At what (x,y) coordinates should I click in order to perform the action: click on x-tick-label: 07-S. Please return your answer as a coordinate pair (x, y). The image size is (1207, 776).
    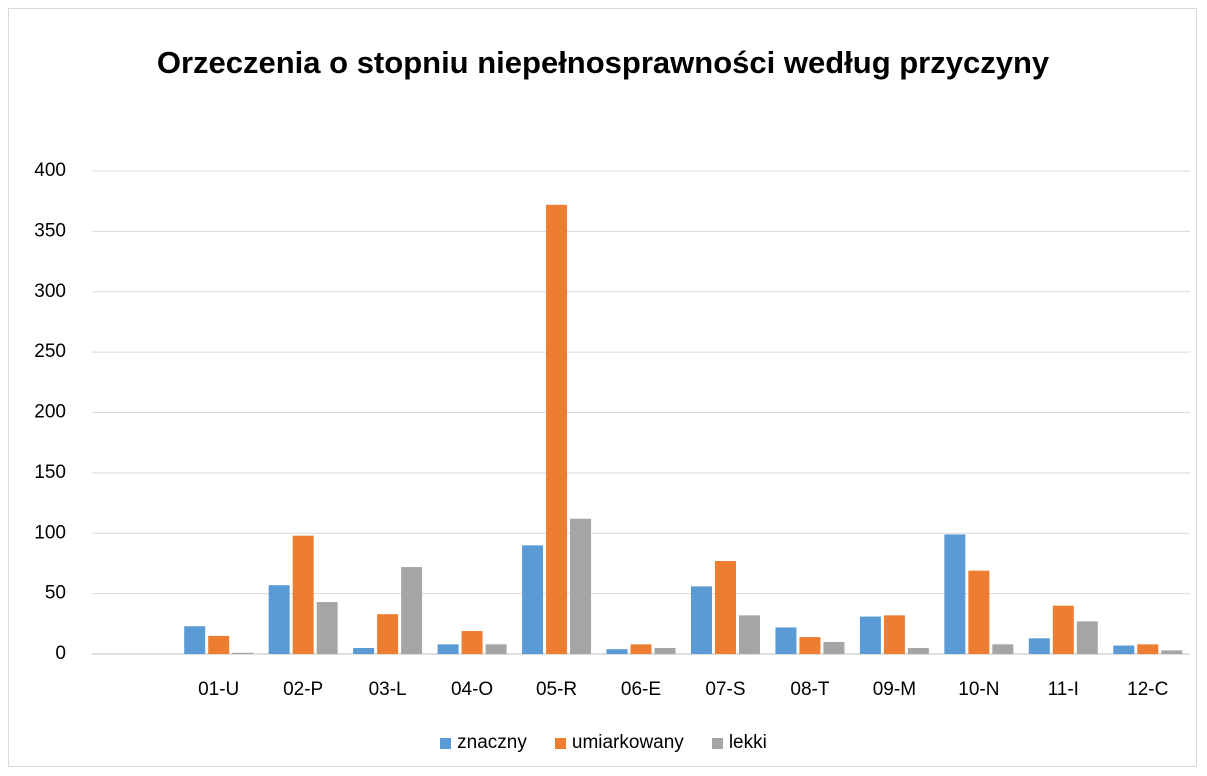
    Looking at the image, I should click on (725, 689).